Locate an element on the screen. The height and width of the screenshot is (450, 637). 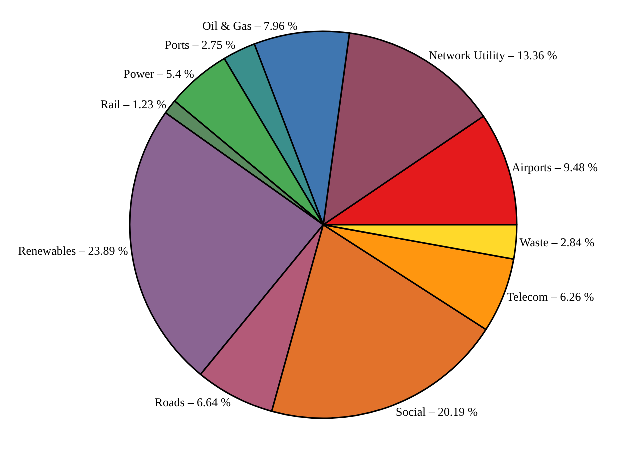
slice-label: Network Utility – 13.36 % is located at coordinates (493, 55).